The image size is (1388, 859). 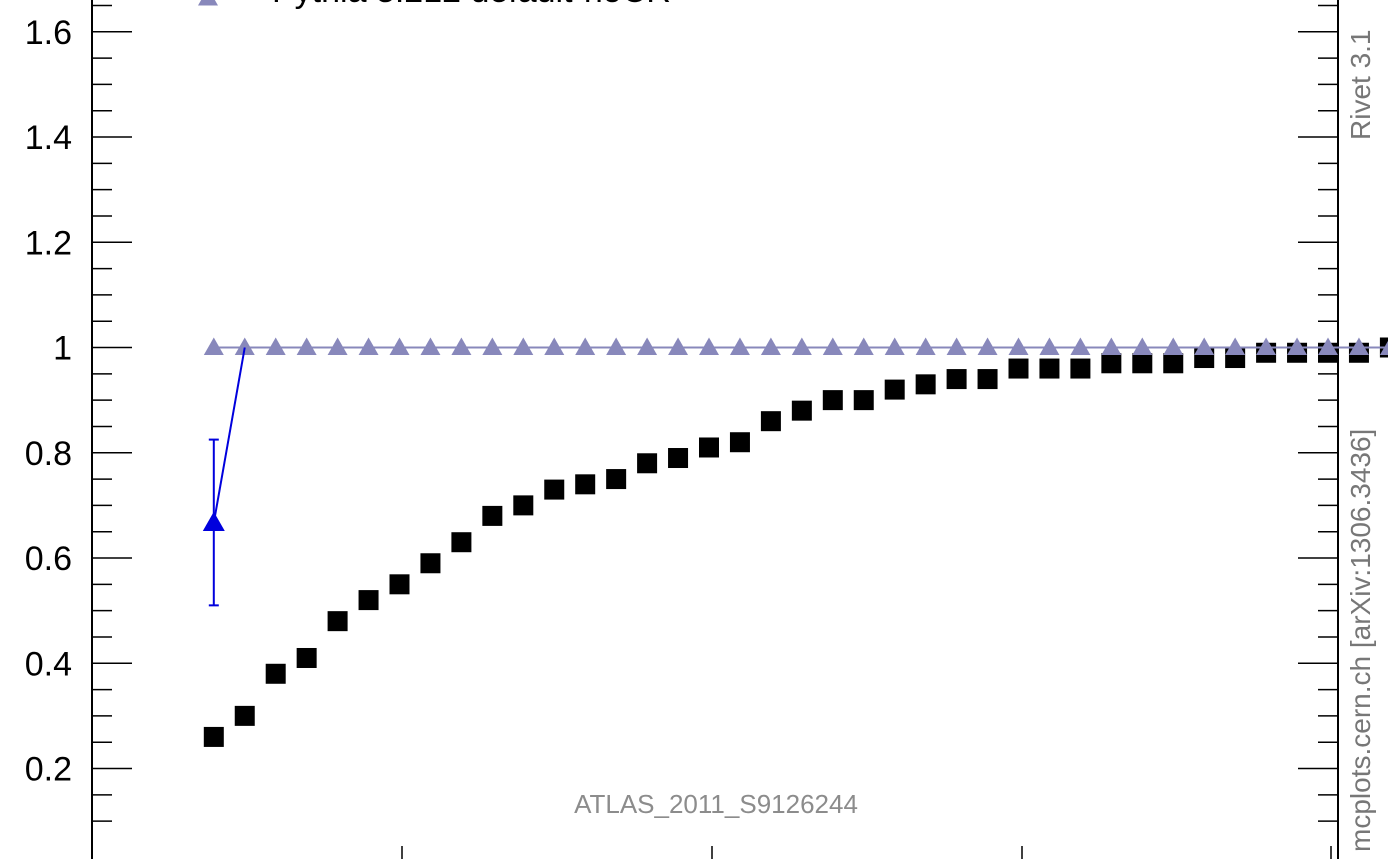 What do you see at coordinates (716, 804) in the screenshot?
I see `analysis-annotation: ATLAS_2011_S9126244` at bounding box center [716, 804].